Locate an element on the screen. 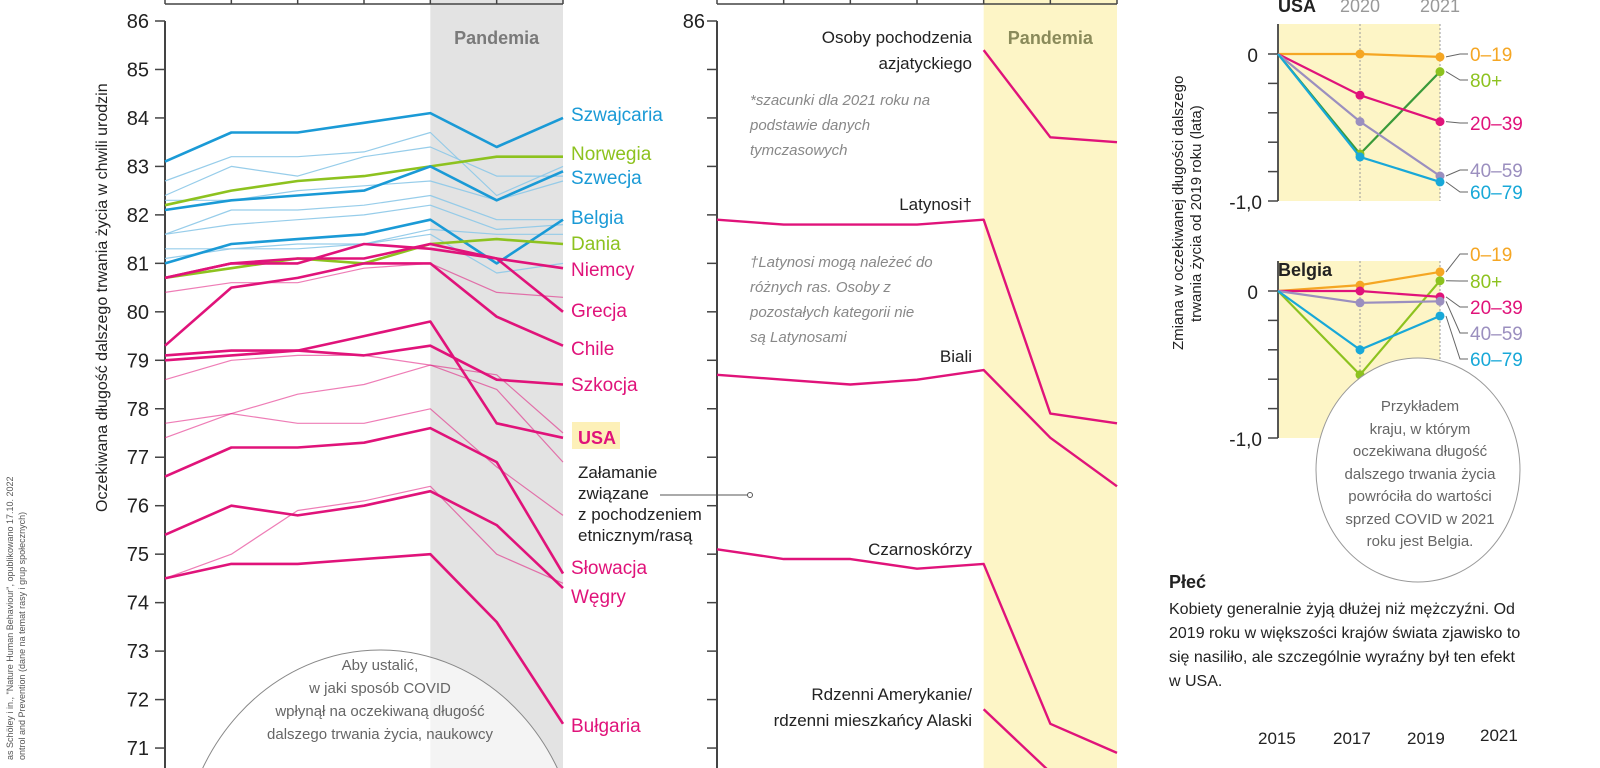 This screenshot has height=768, width=1600. y-tick-label: 73 is located at coordinates (138, 652).